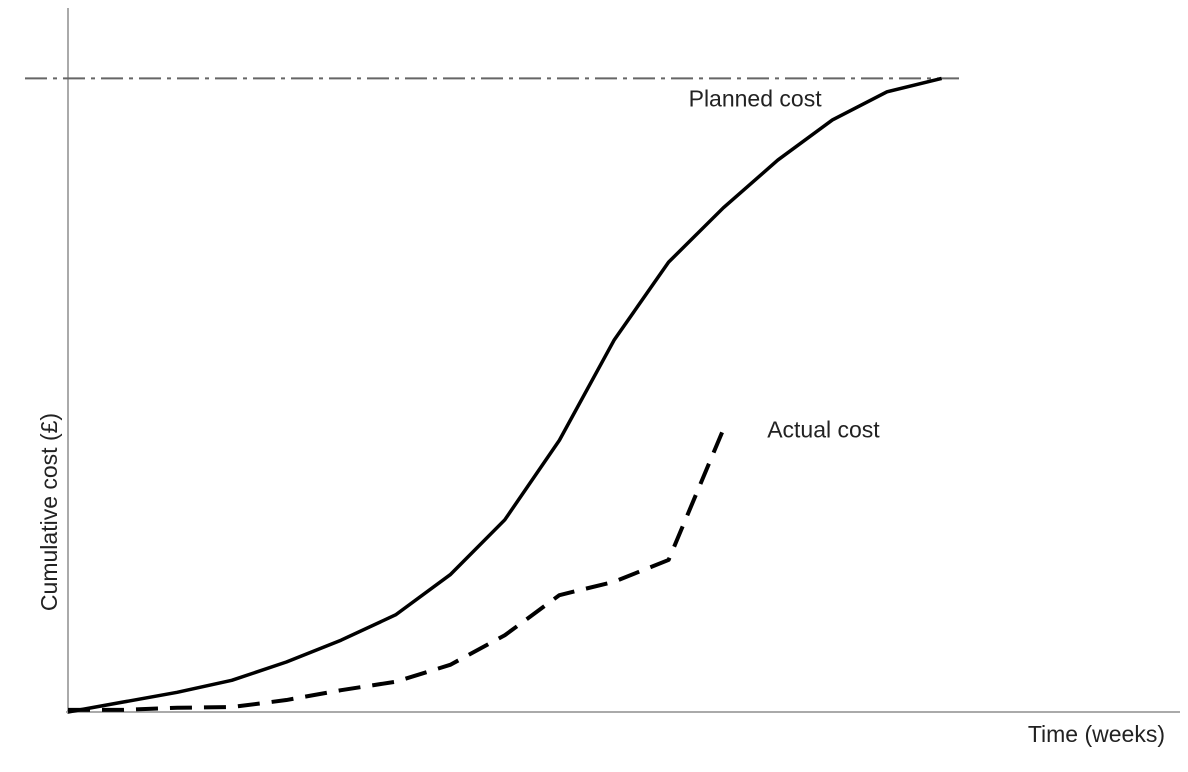 The height and width of the screenshot is (772, 1188). What do you see at coordinates (823, 430) in the screenshot?
I see `series-label: Actual cost` at bounding box center [823, 430].